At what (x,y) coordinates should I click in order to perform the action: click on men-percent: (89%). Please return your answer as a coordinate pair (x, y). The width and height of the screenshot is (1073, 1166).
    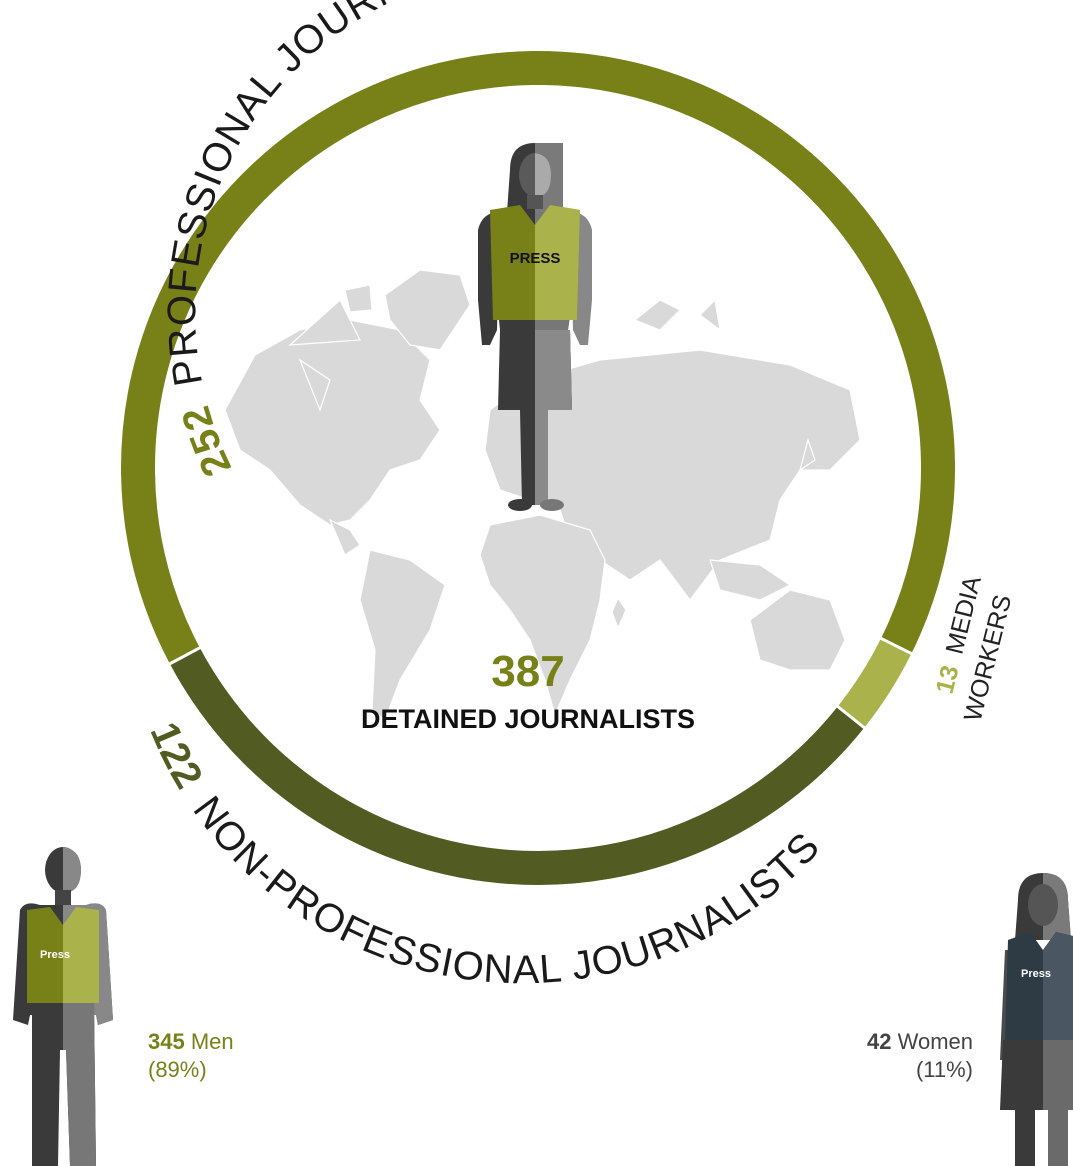
    Looking at the image, I should click on (177, 1069).